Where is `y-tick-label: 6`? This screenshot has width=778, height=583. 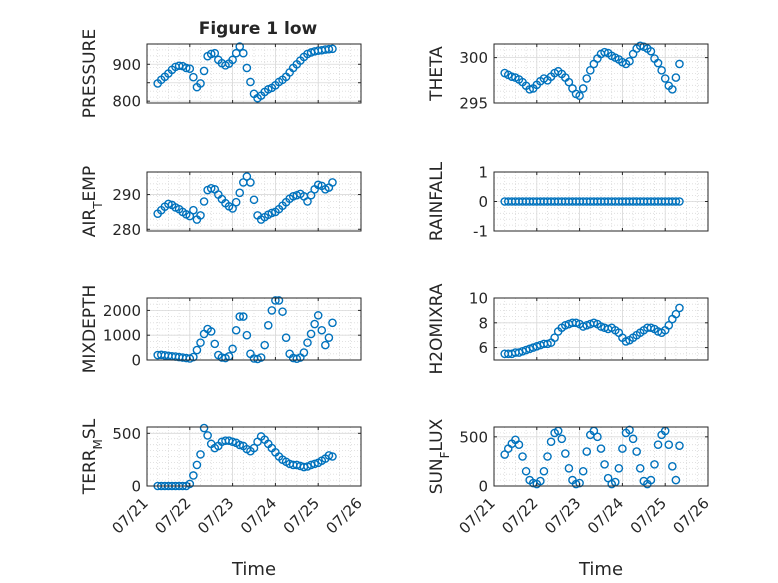 y-tick-label: 6 is located at coordinates (483, 348).